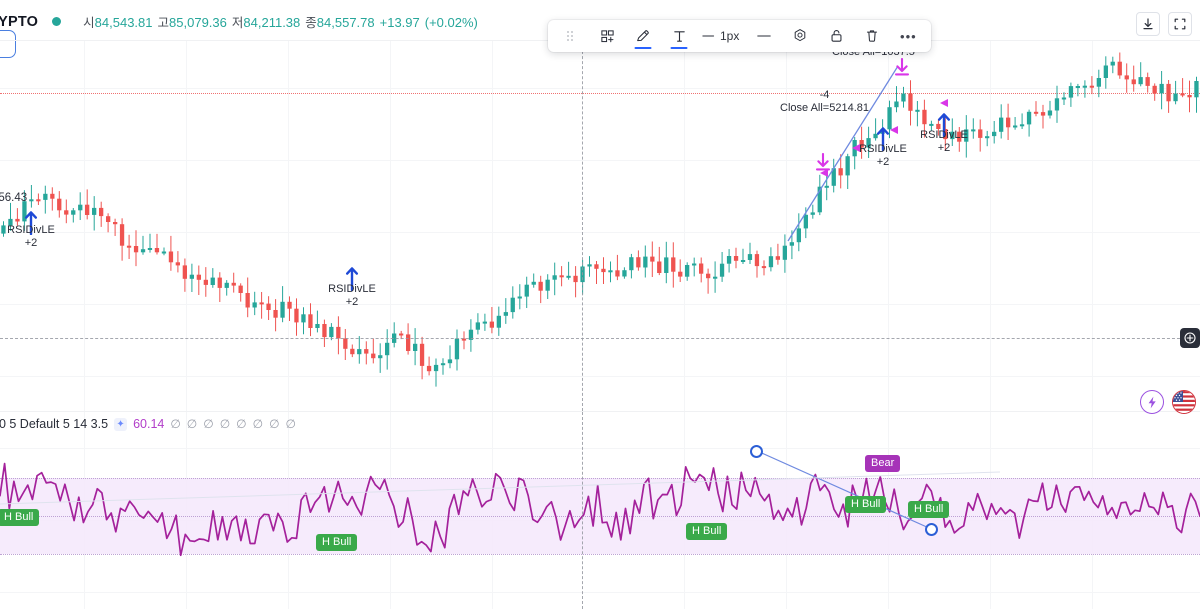 This screenshot has height=609, width=1200. I want to click on close-all-qty-2: -4, so click(824, 95).